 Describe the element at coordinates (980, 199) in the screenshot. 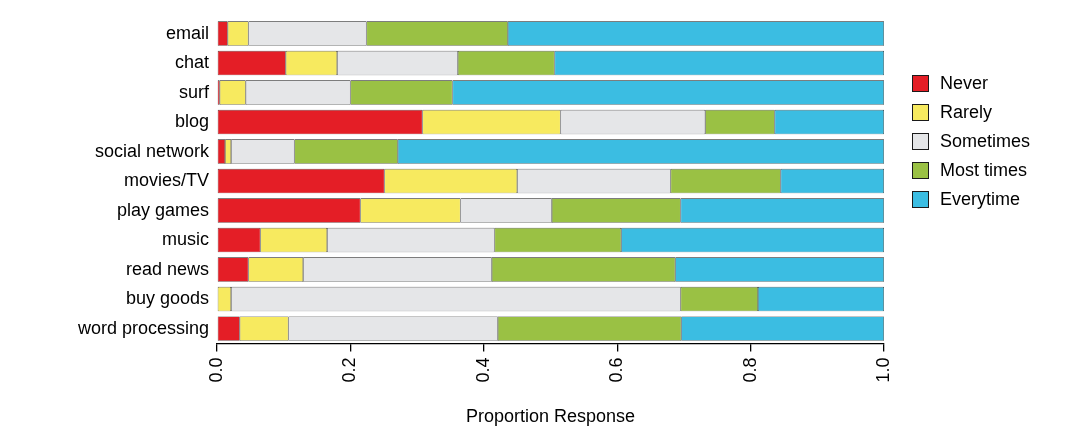

I see `legend-label: Everytime` at that location.